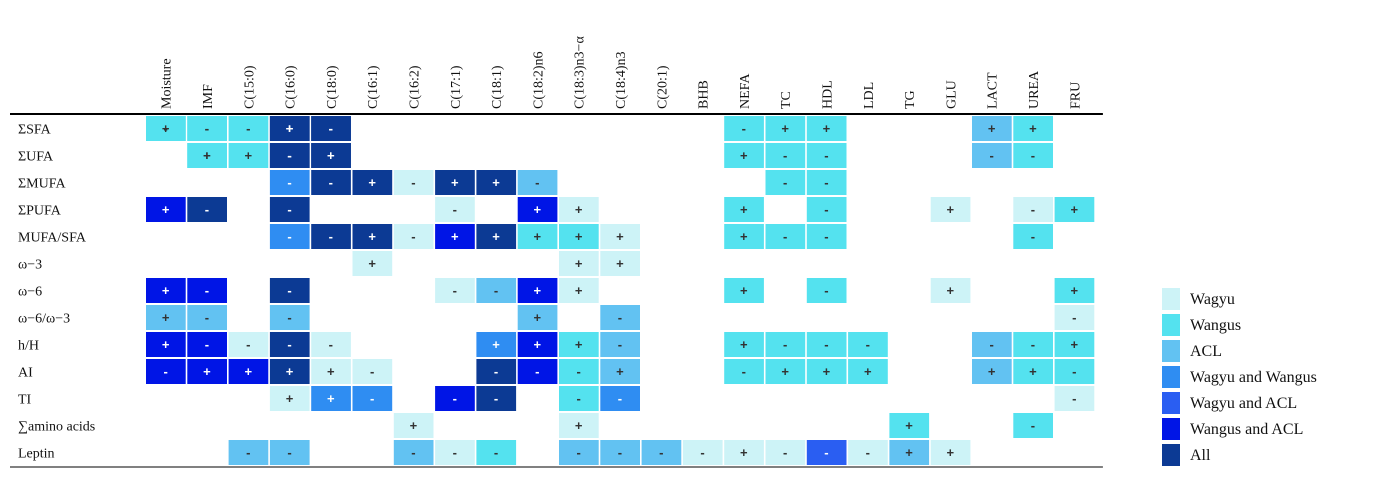 This screenshot has width=1386, height=497. Describe the element at coordinates (25, 373) in the screenshot. I see `row-label: AI` at that location.